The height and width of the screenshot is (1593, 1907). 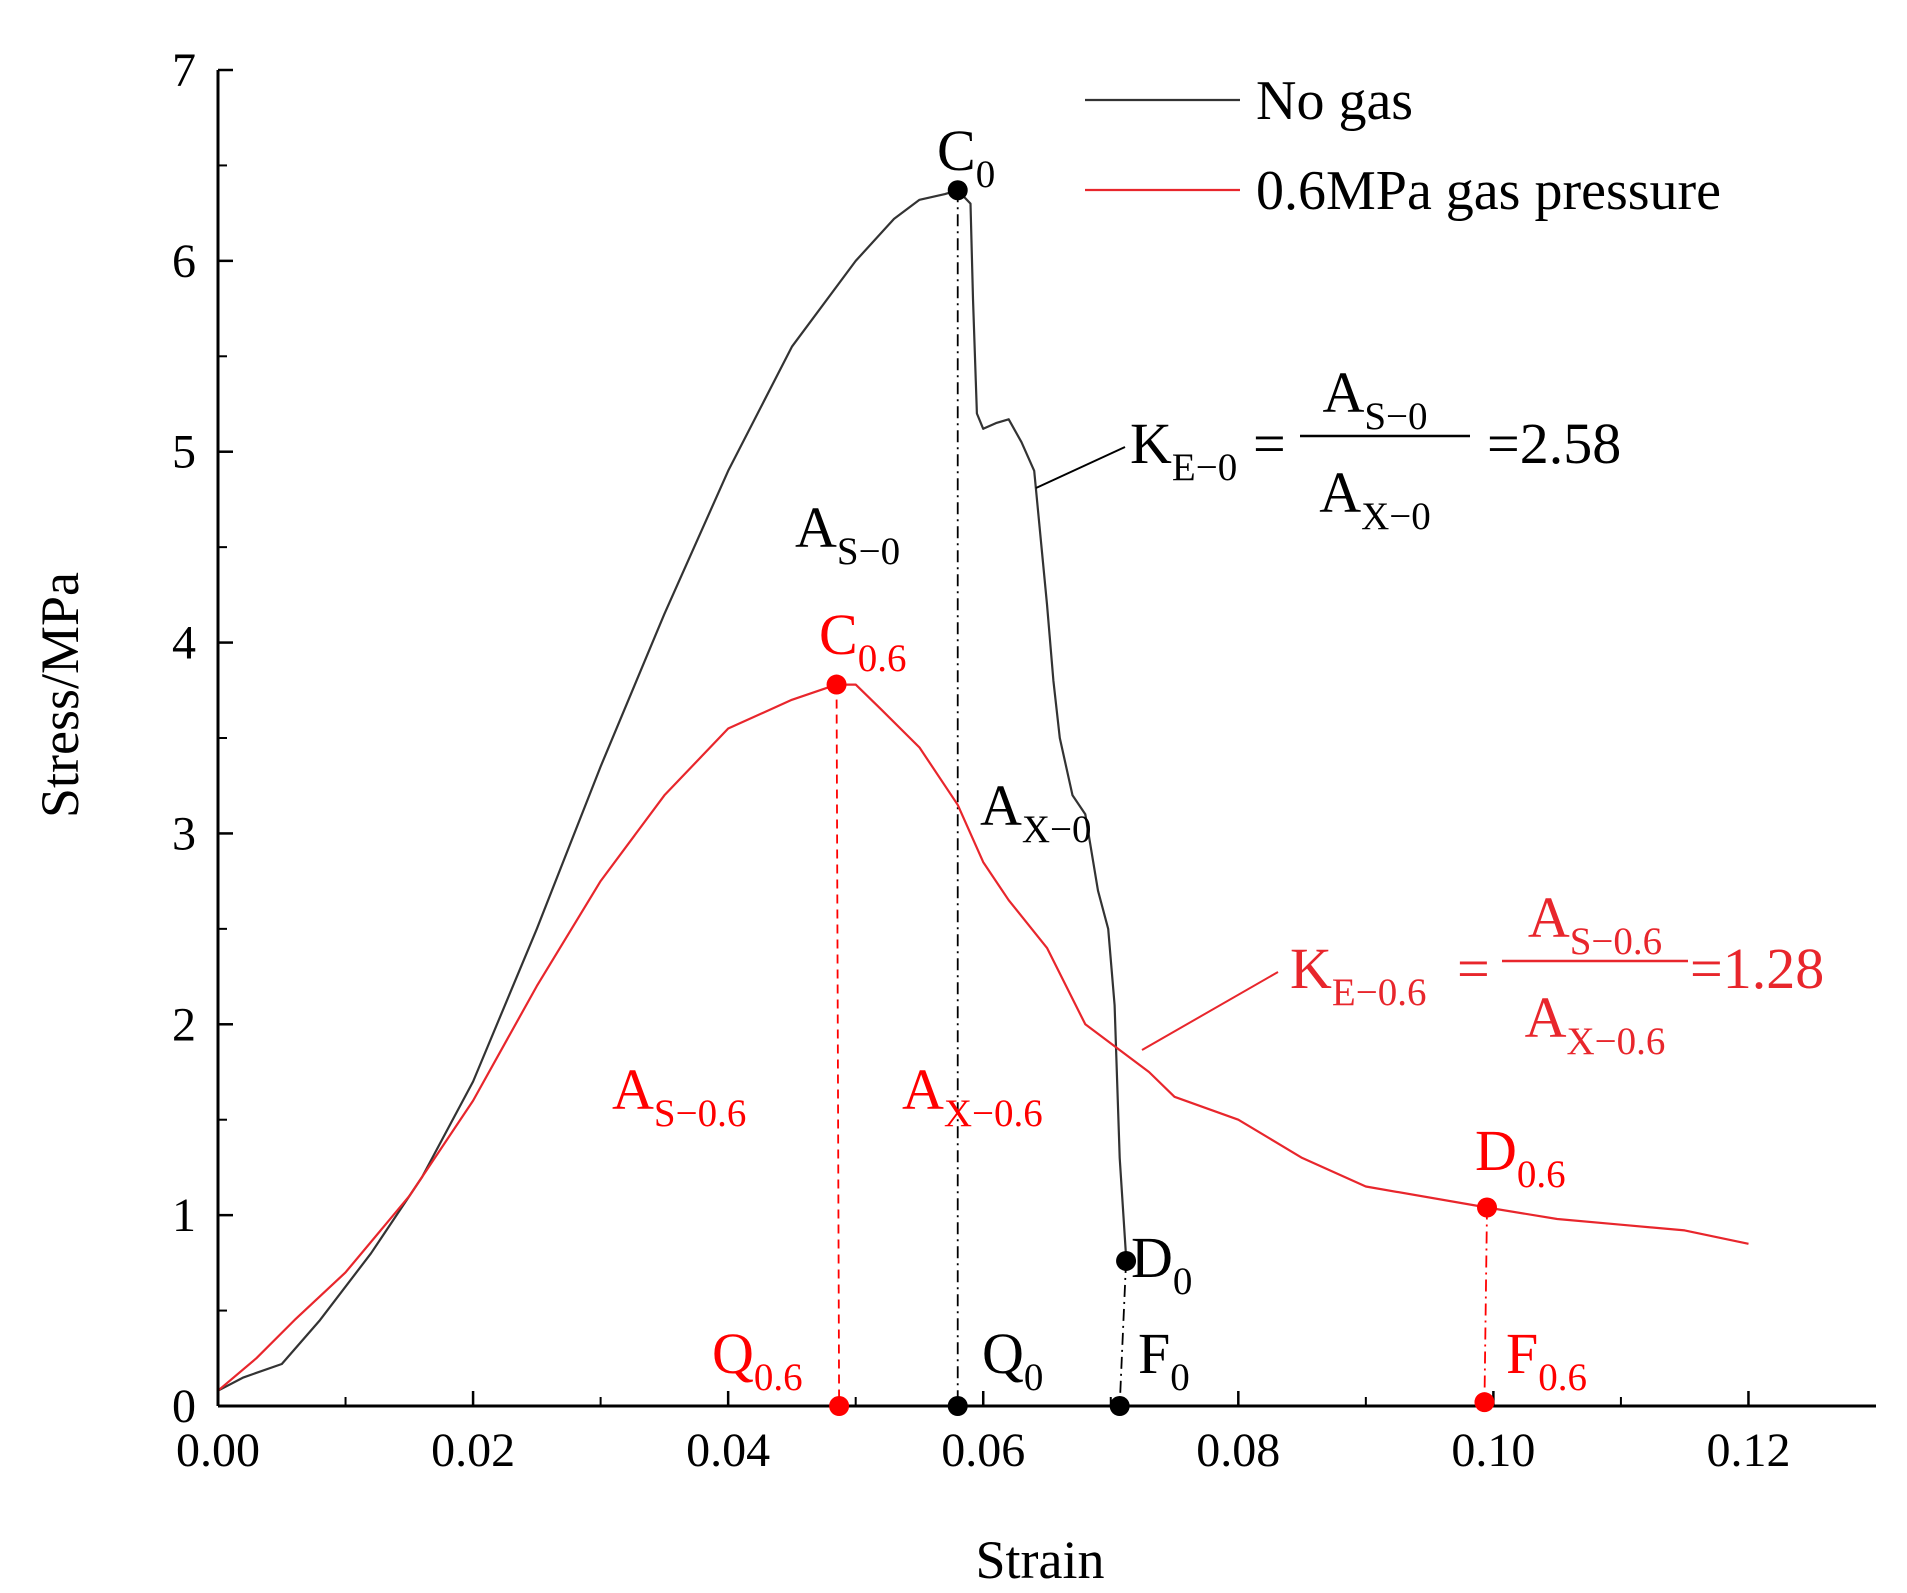 I want to click on guide-line-d06-f06, so click(x=1485, y=1305).